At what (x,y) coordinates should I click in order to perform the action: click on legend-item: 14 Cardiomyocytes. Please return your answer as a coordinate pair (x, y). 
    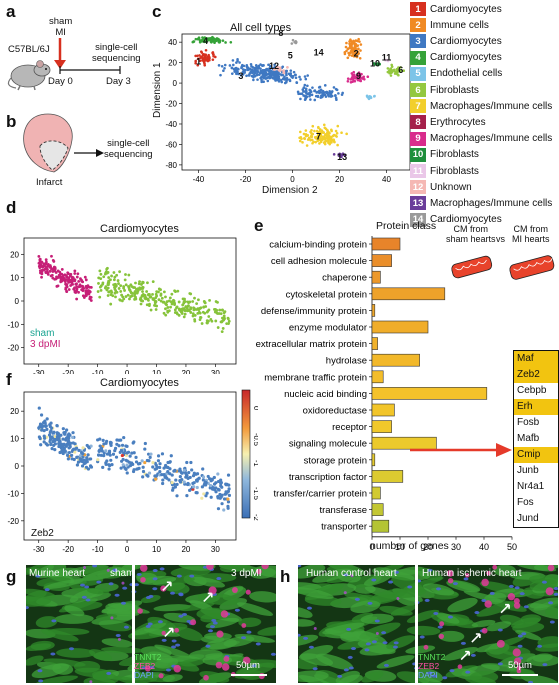
    Looking at the image, I should click on (456, 220).